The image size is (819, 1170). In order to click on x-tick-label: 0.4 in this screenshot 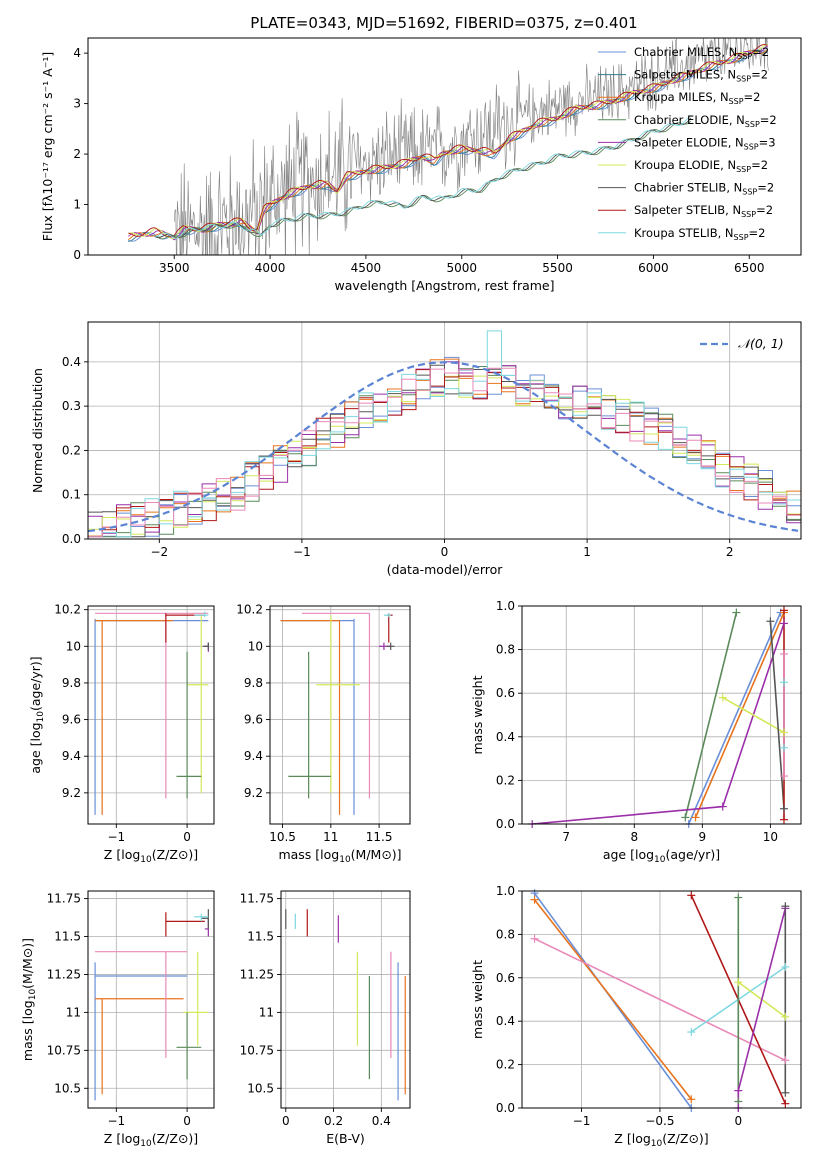, I will do `click(381, 1121)`.